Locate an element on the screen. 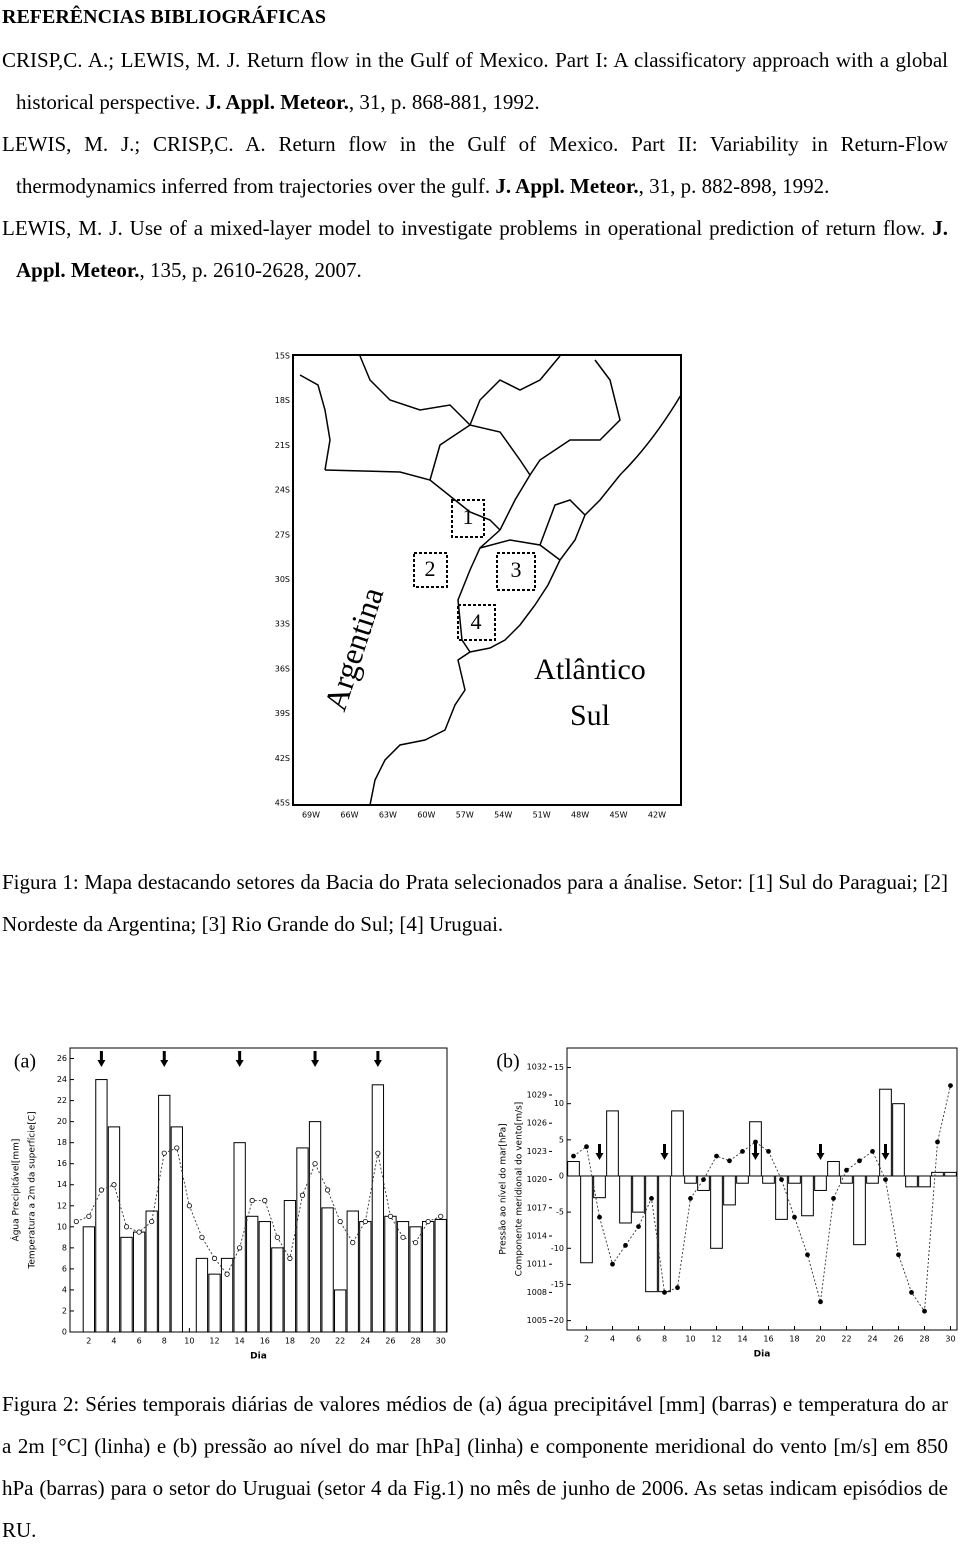 Image resolution: width=960 pixels, height=1551 pixels. latitude-label: 27S is located at coordinates (282, 534).